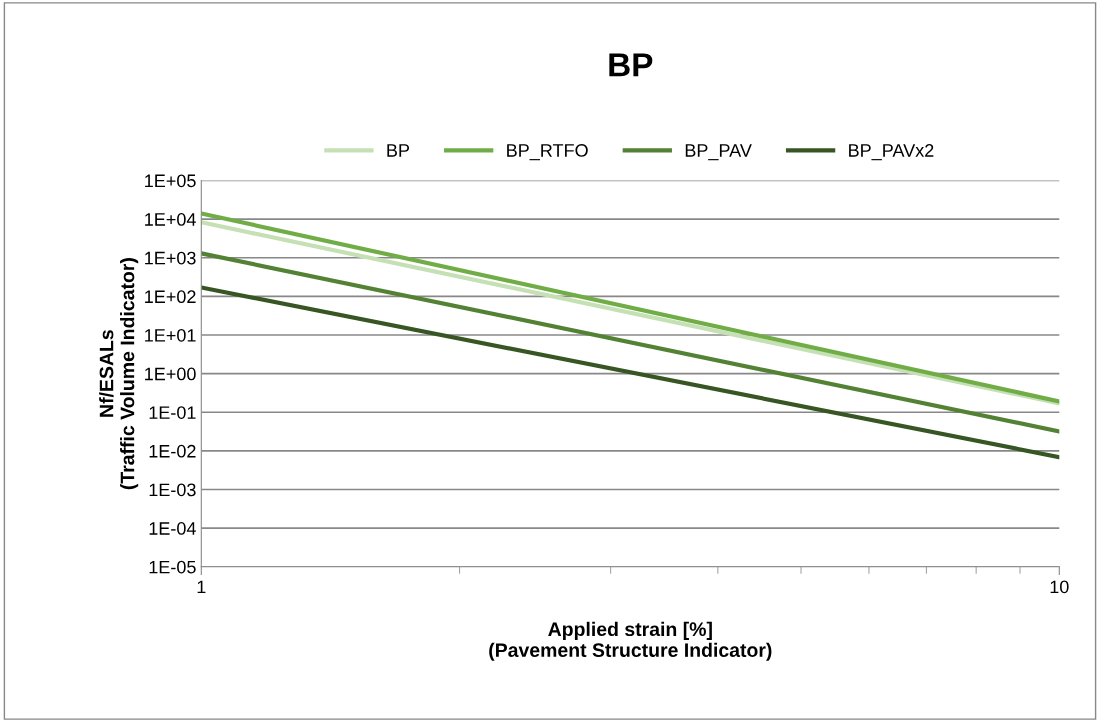 The height and width of the screenshot is (722, 1100). Describe the element at coordinates (1059, 587) in the screenshot. I see `x-tick-label: 10` at that location.